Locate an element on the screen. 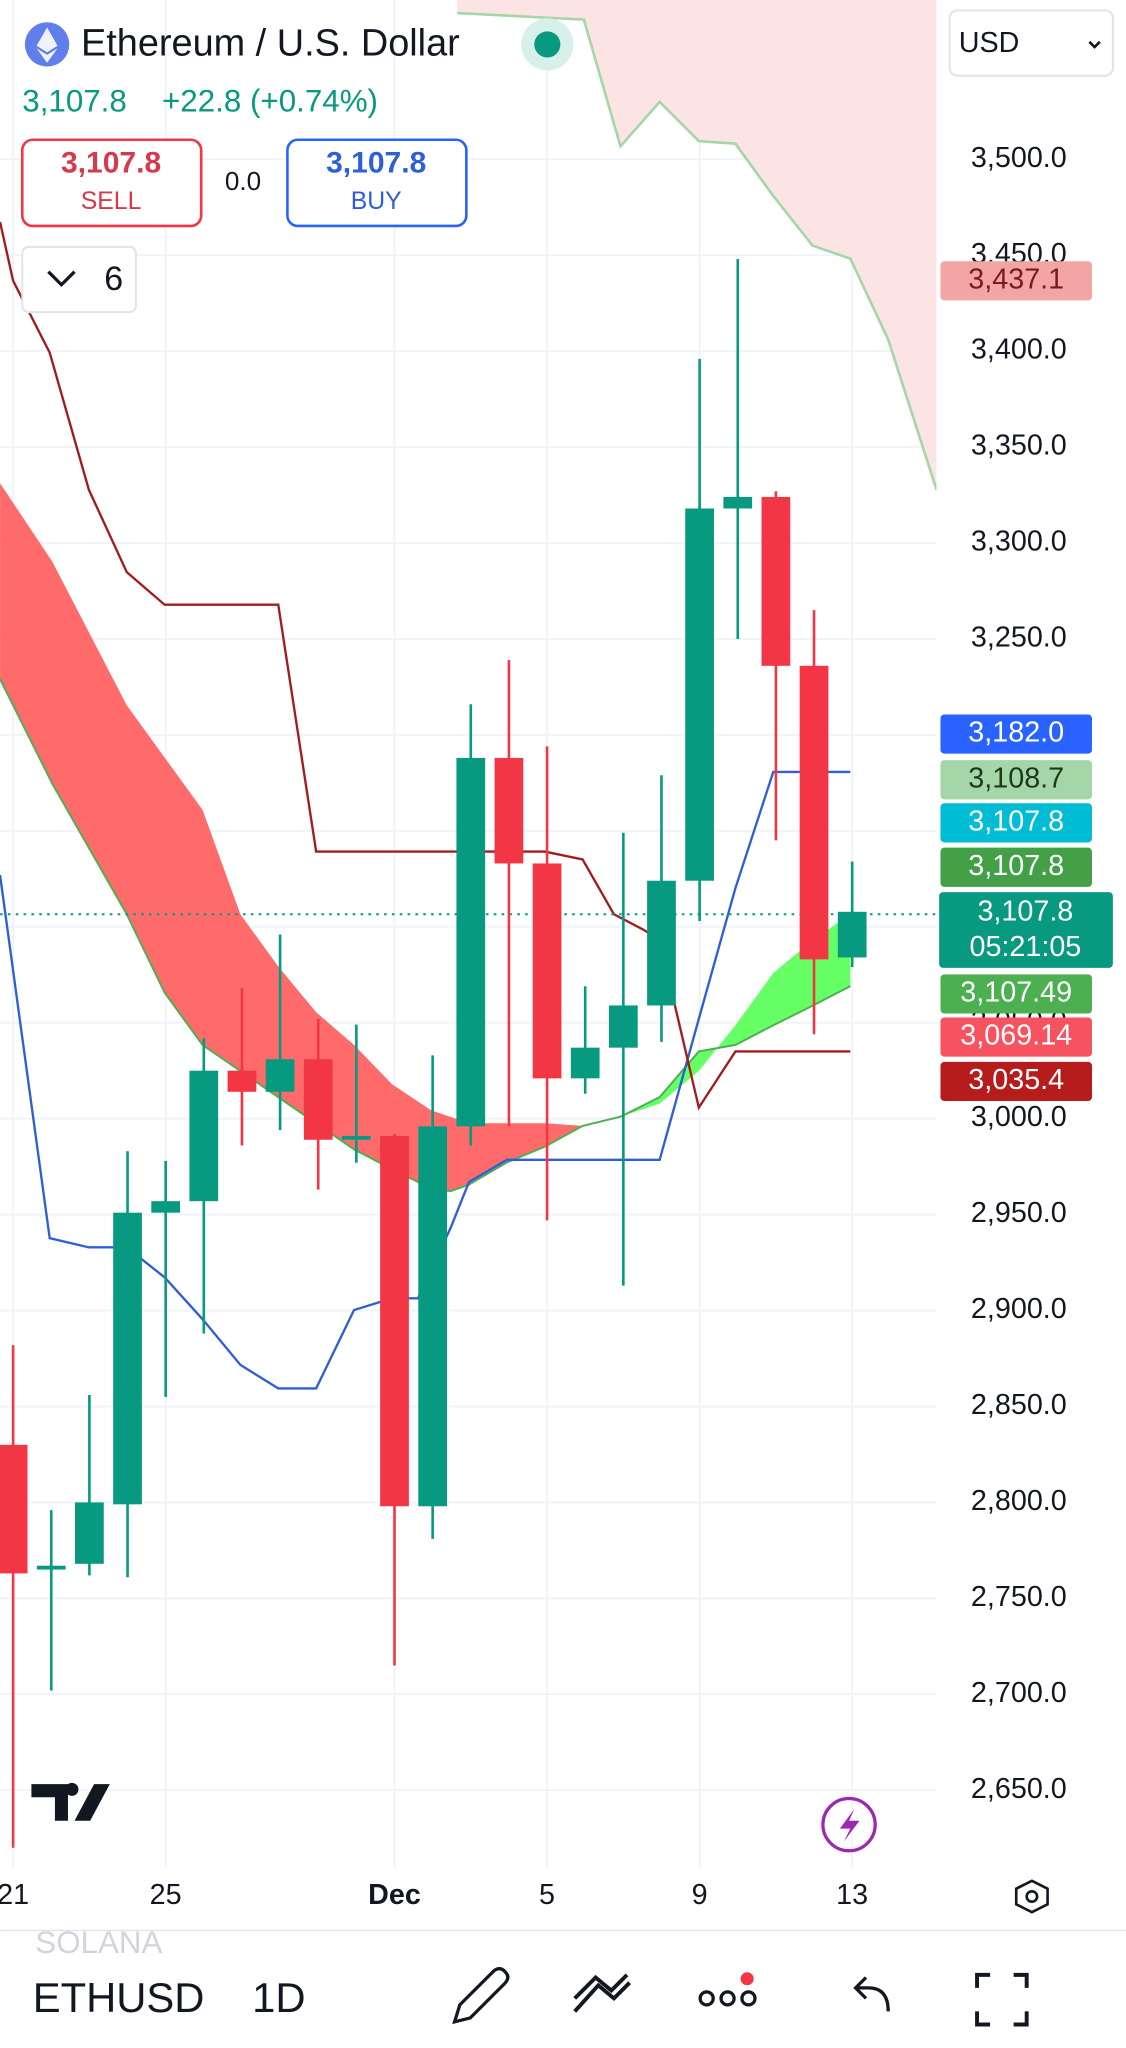 The width and height of the screenshot is (1126, 2048). line-tool is located at coordinates (602, 1993).